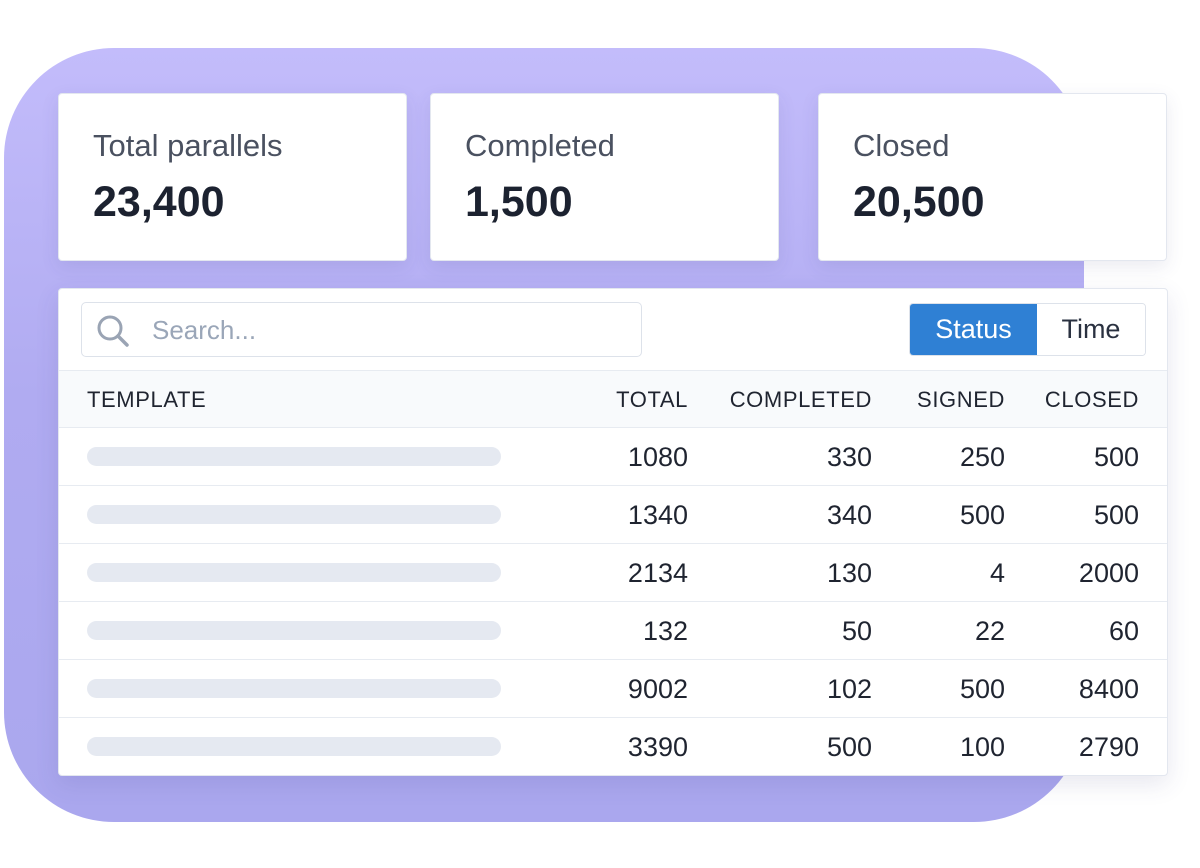  I want to click on search-icon, so click(113, 331).